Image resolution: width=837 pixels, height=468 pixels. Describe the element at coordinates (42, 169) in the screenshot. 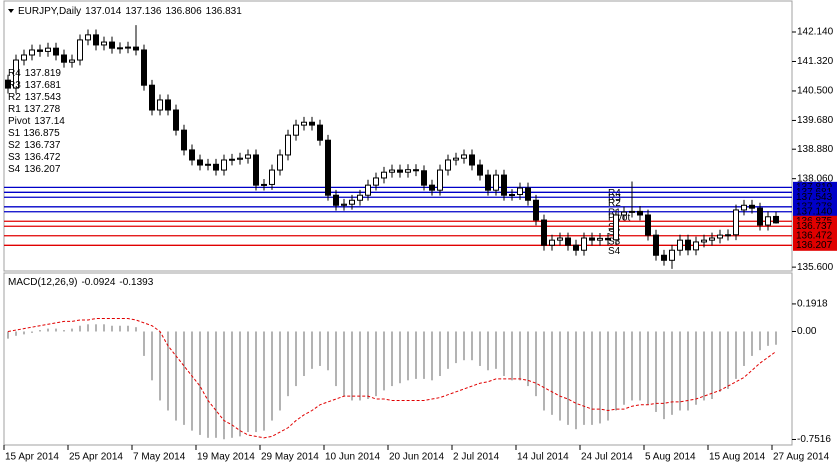

I see `pivot-value: 136.207` at that location.